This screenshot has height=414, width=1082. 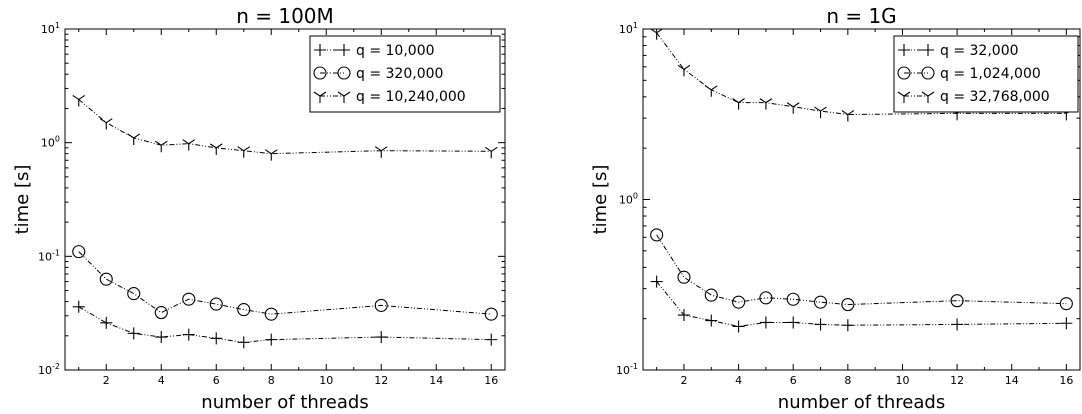 I want to click on legend-label: q = 1,024,000, so click(x=990, y=74).